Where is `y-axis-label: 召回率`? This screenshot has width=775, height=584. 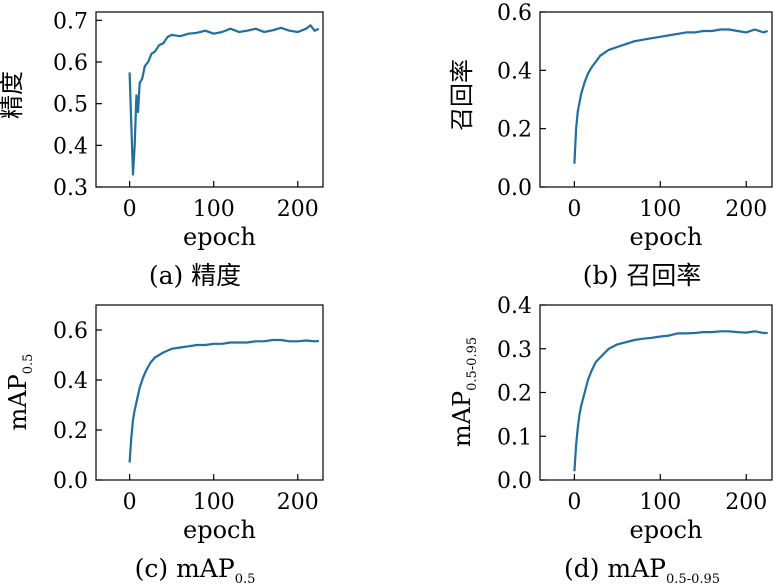 y-axis-label: 召回率 is located at coordinates (462, 95).